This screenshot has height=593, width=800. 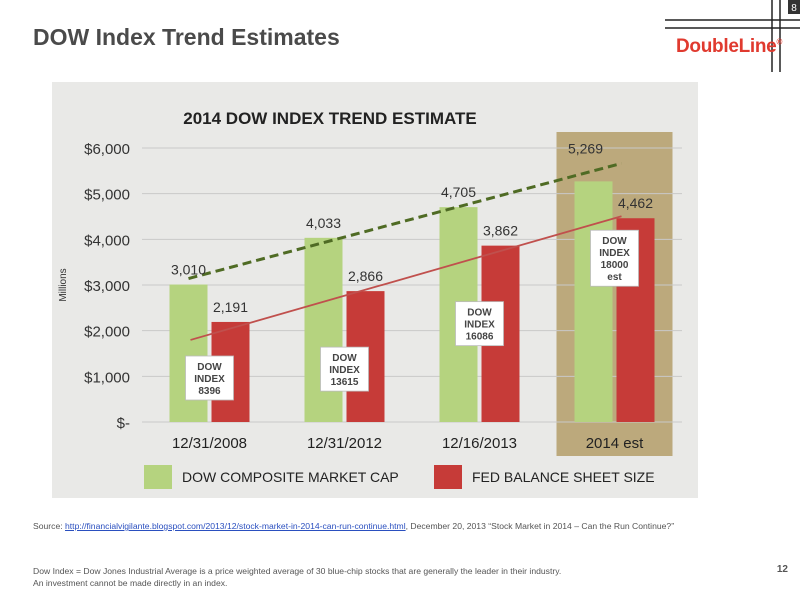 What do you see at coordinates (794, 8) in the screenshot?
I see `logo-corner-mark: 8` at bounding box center [794, 8].